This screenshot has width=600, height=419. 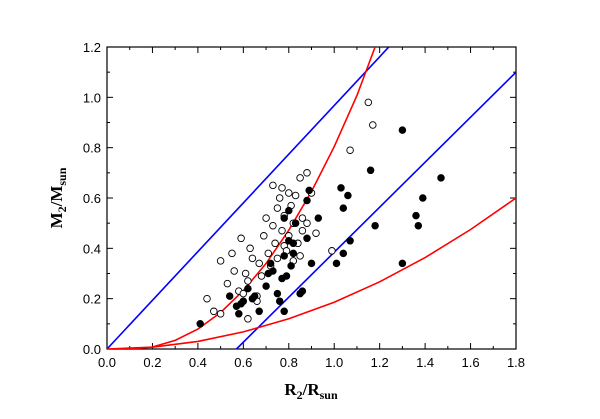 I want to click on x-tick-label: 1.8, so click(x=516, y=362).